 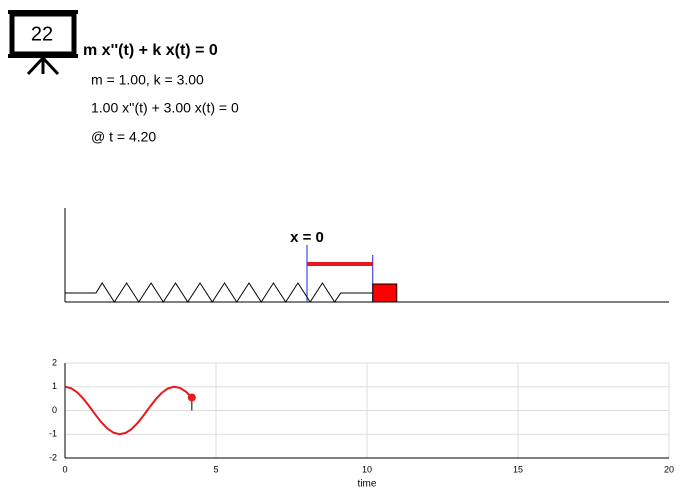 What do you see at coordinates (215, 469) in the screenshot?
I see `x-tick-label: 5` at bounding box center [215, 469].